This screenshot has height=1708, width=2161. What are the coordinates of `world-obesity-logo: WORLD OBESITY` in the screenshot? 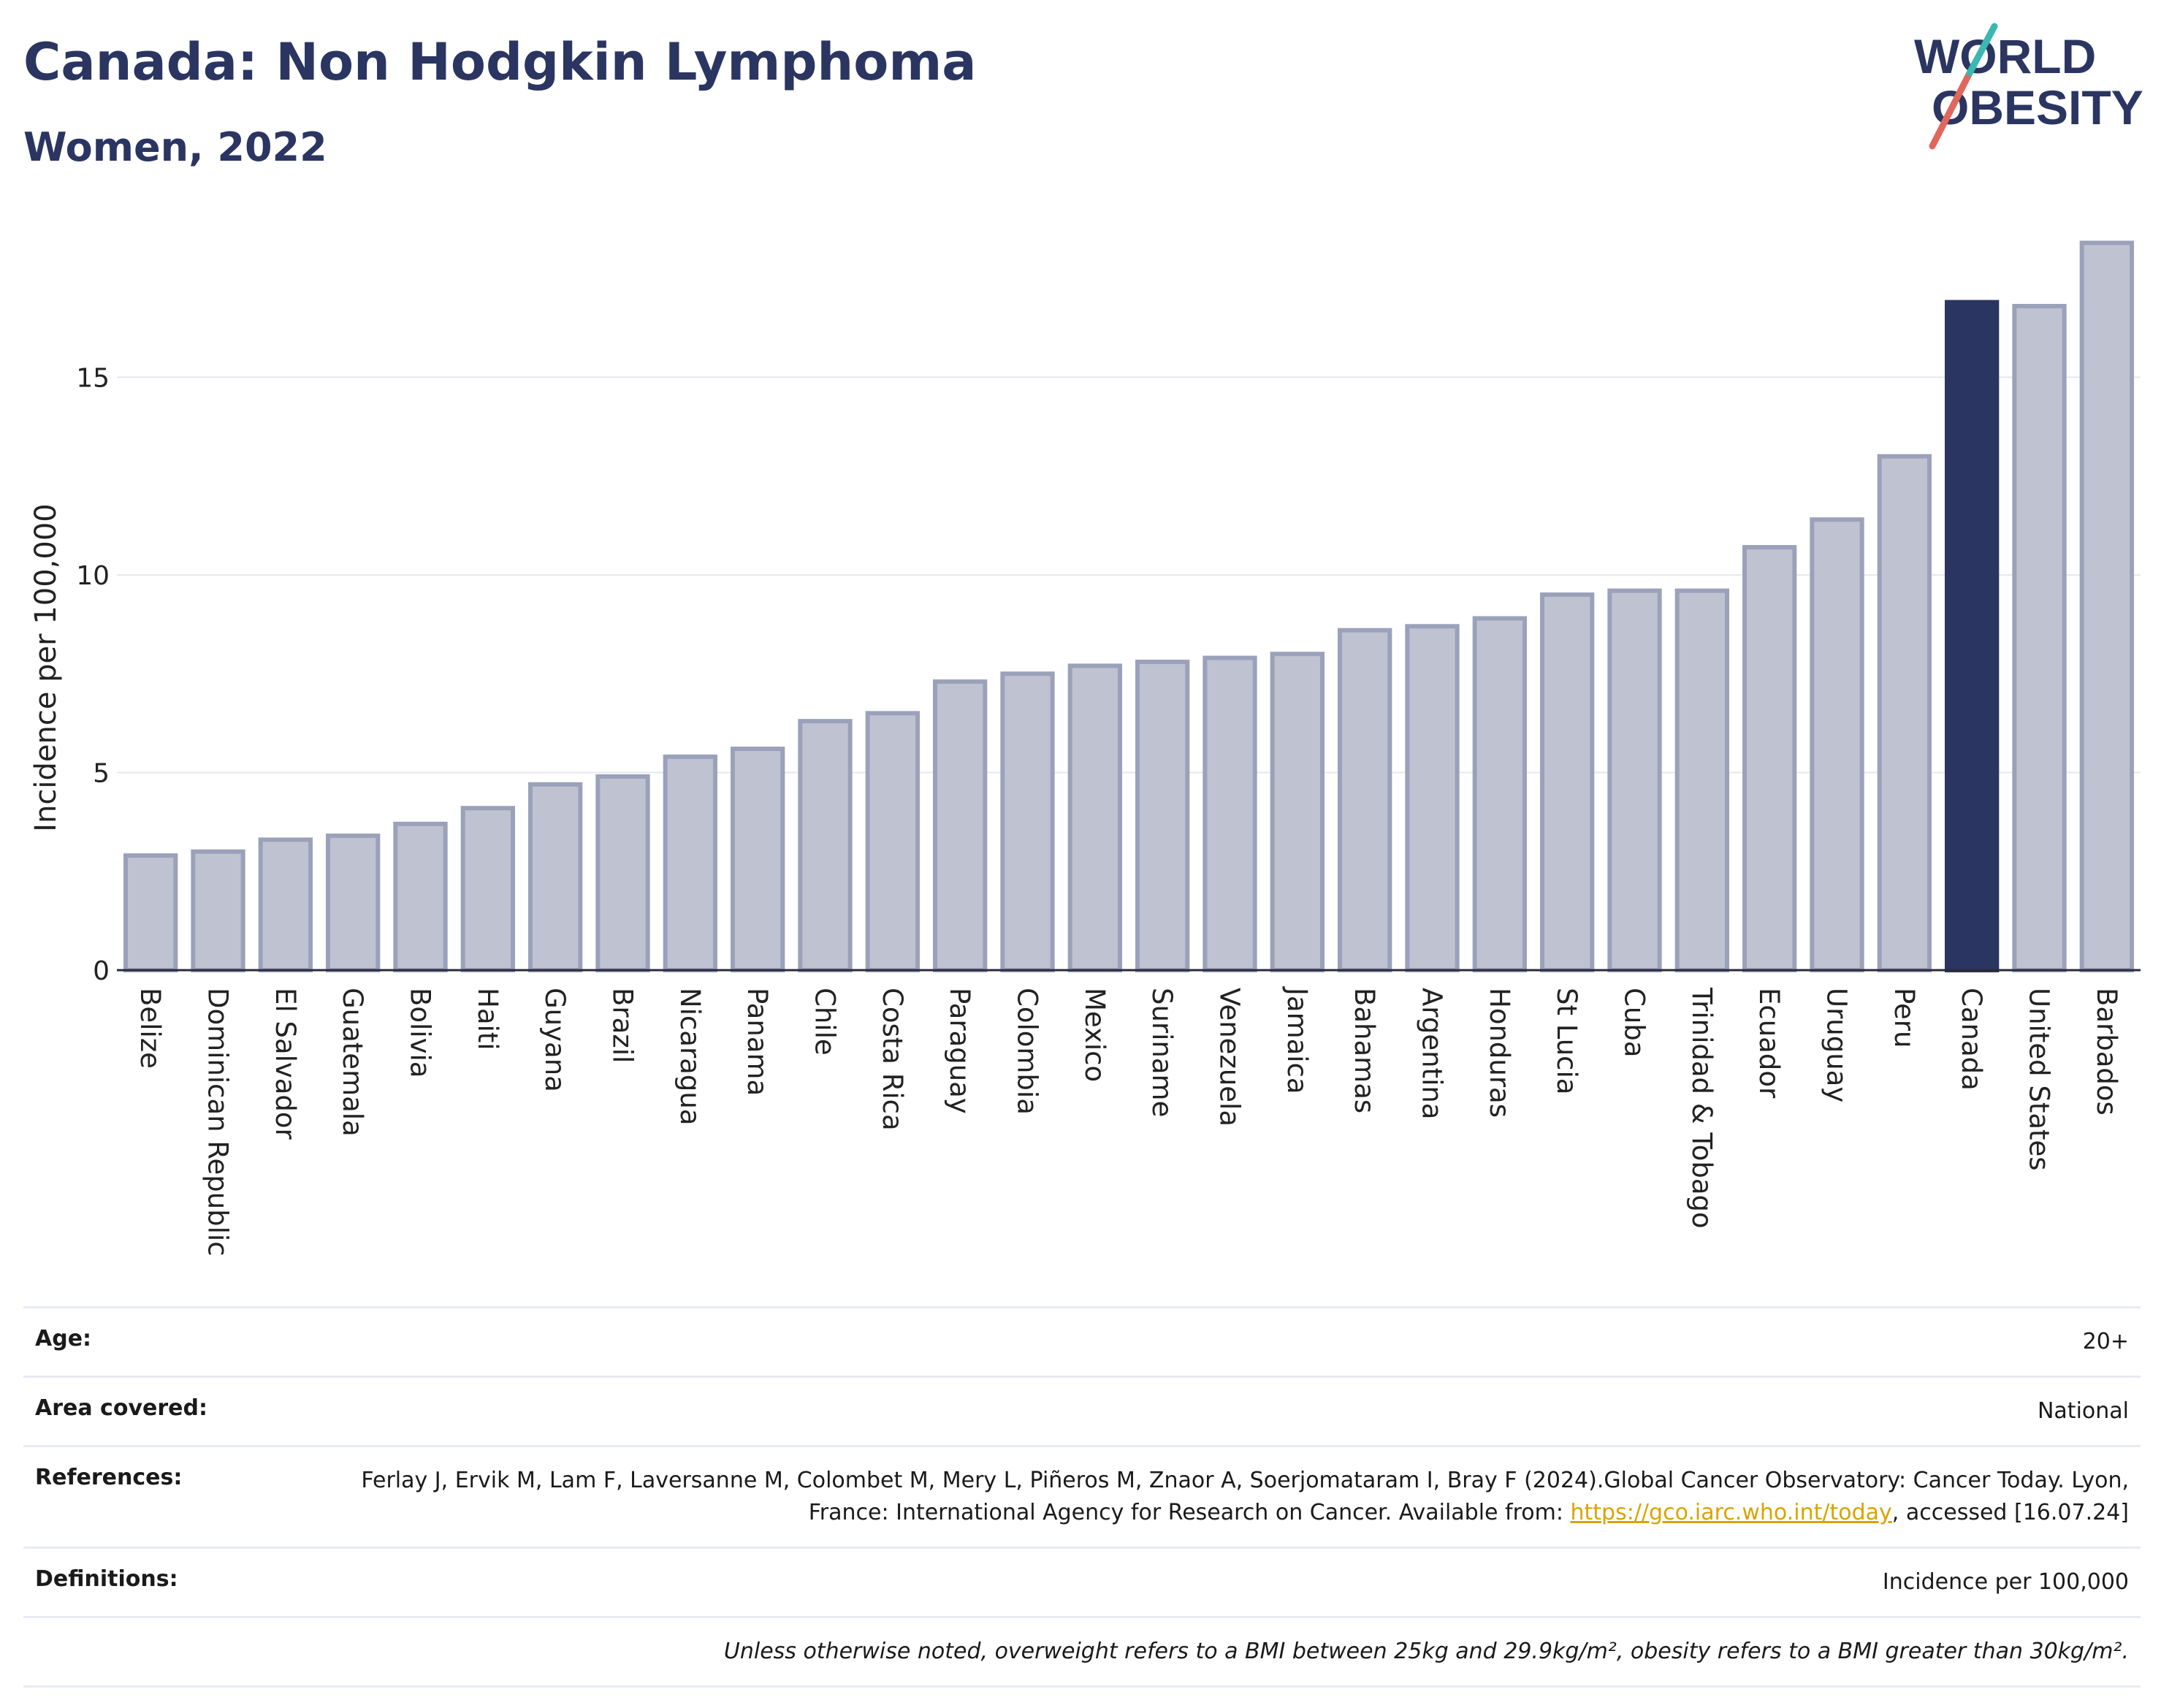 It's located at (2029, 86).